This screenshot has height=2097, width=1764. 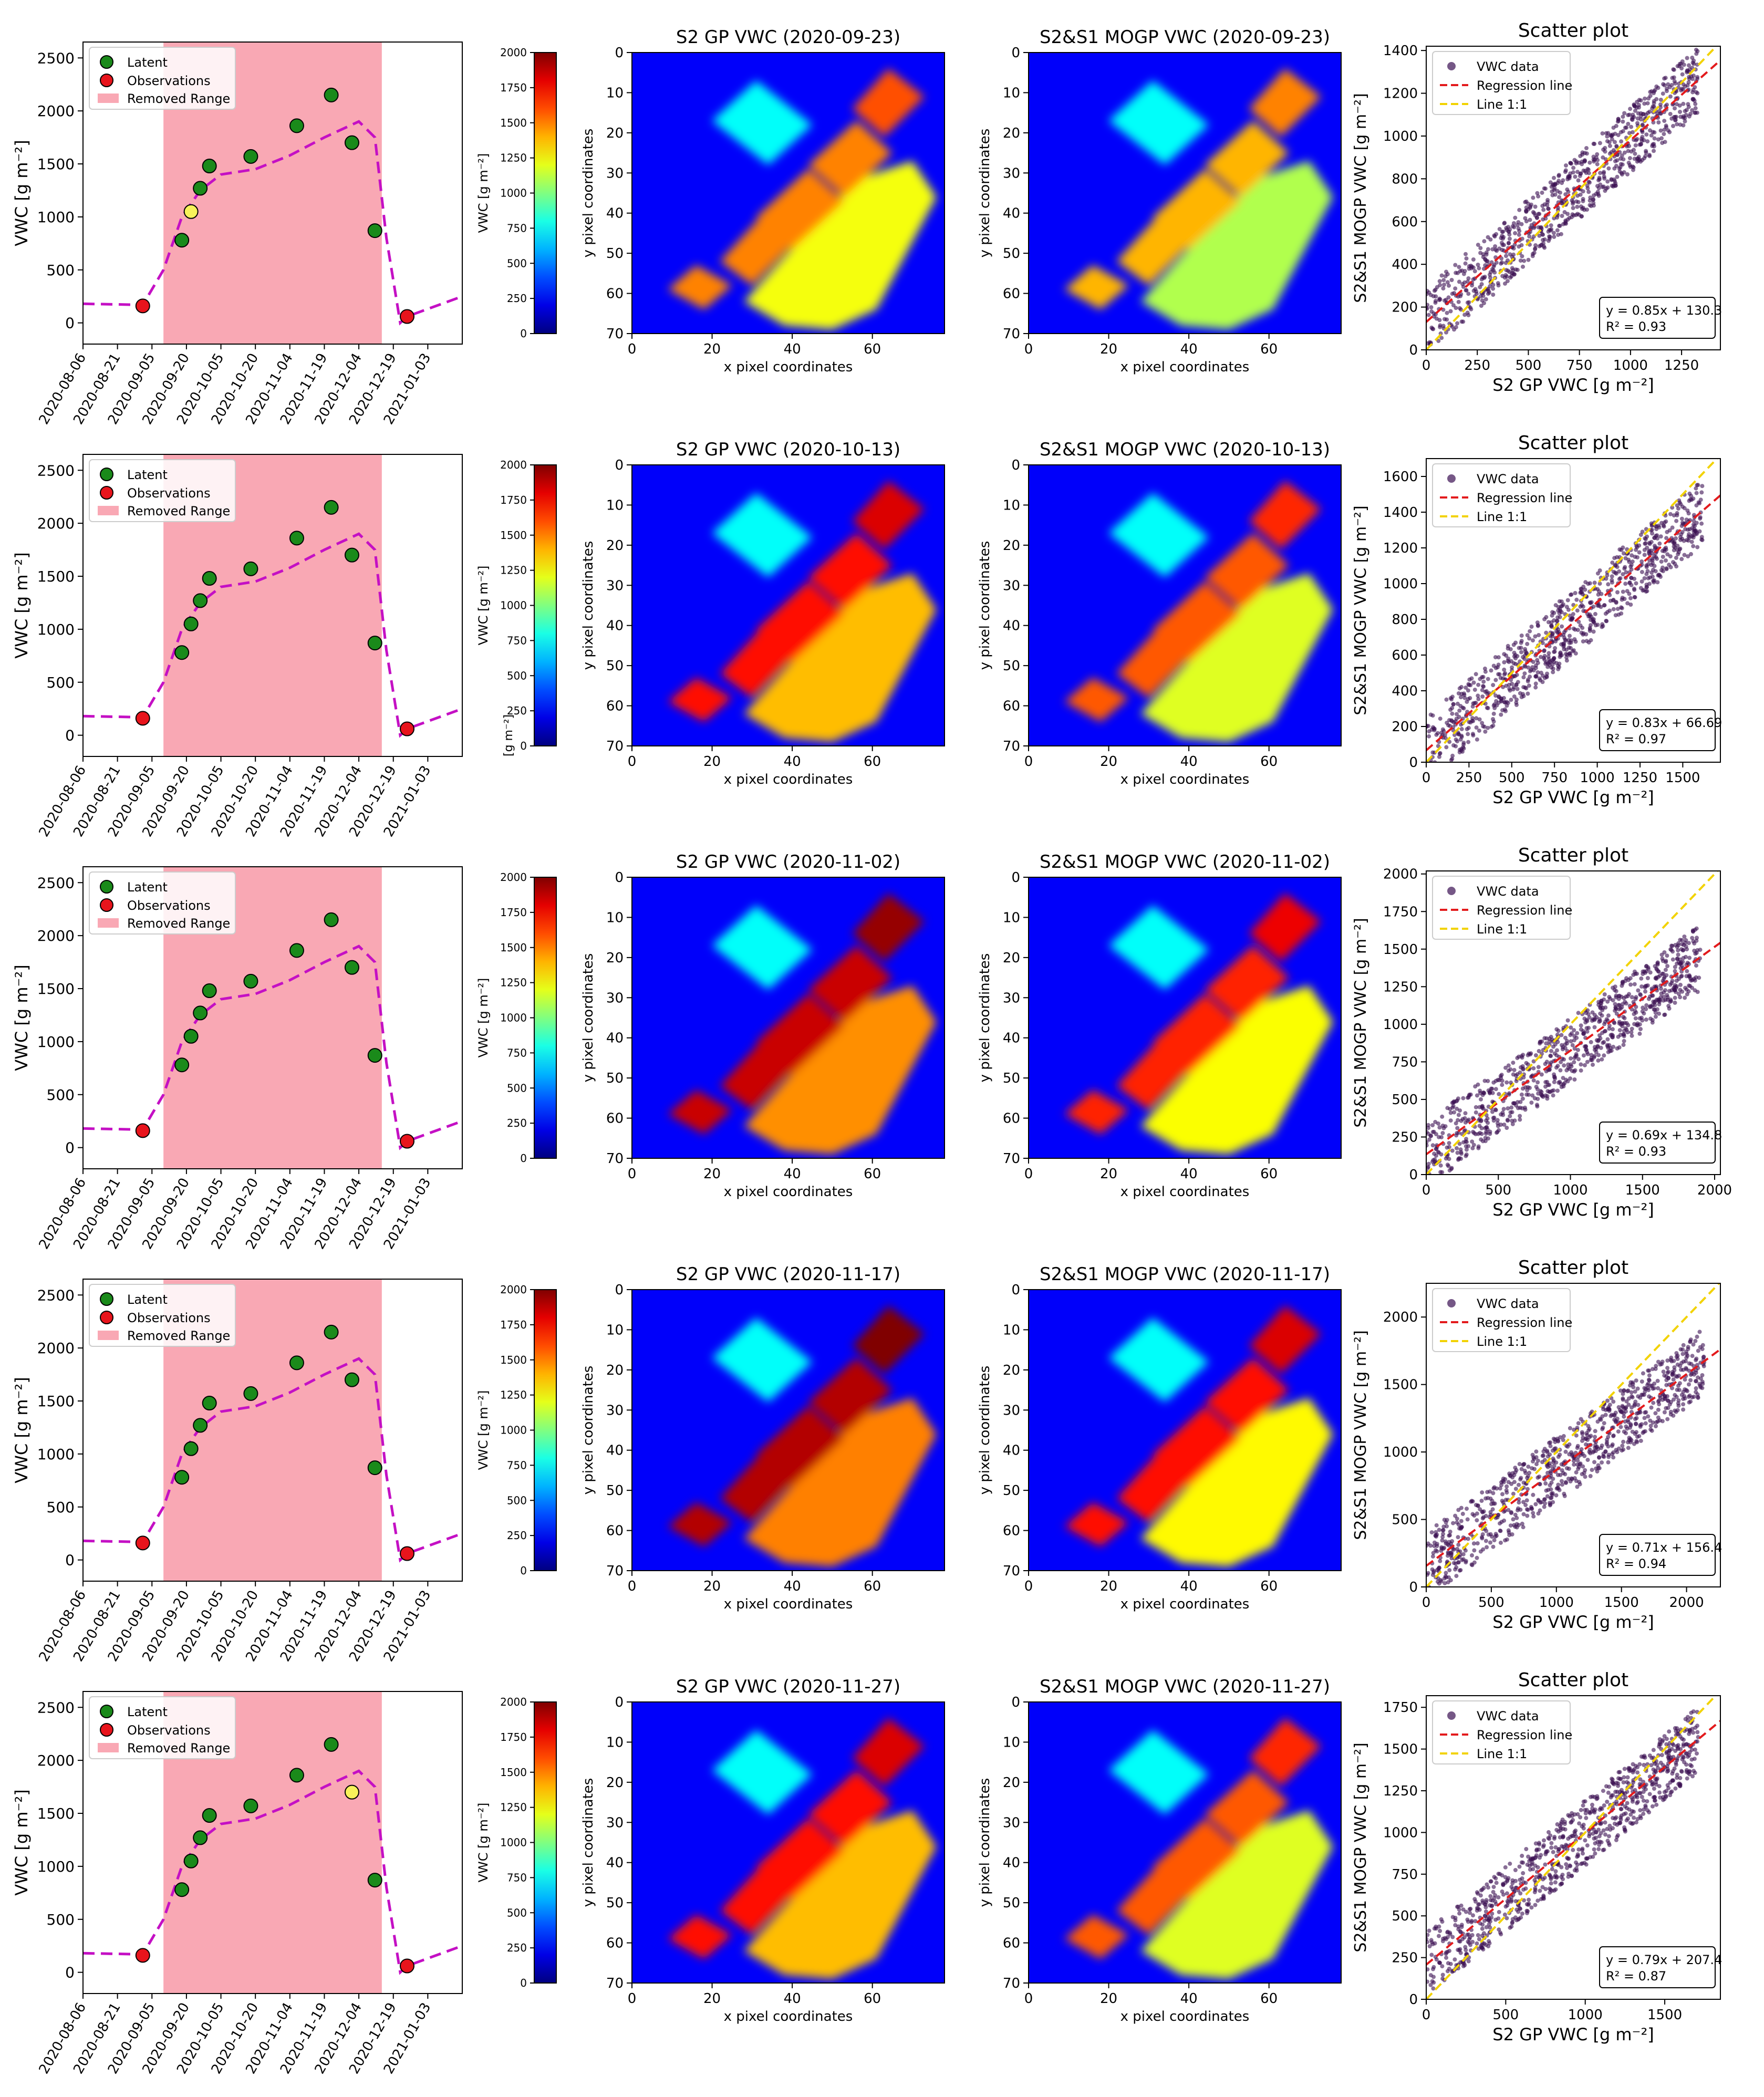 What do you see at coordinates (615, 1451) in the screenshot?
I see `map-y-tick-label: 40` at bounding box center [615, 1451].